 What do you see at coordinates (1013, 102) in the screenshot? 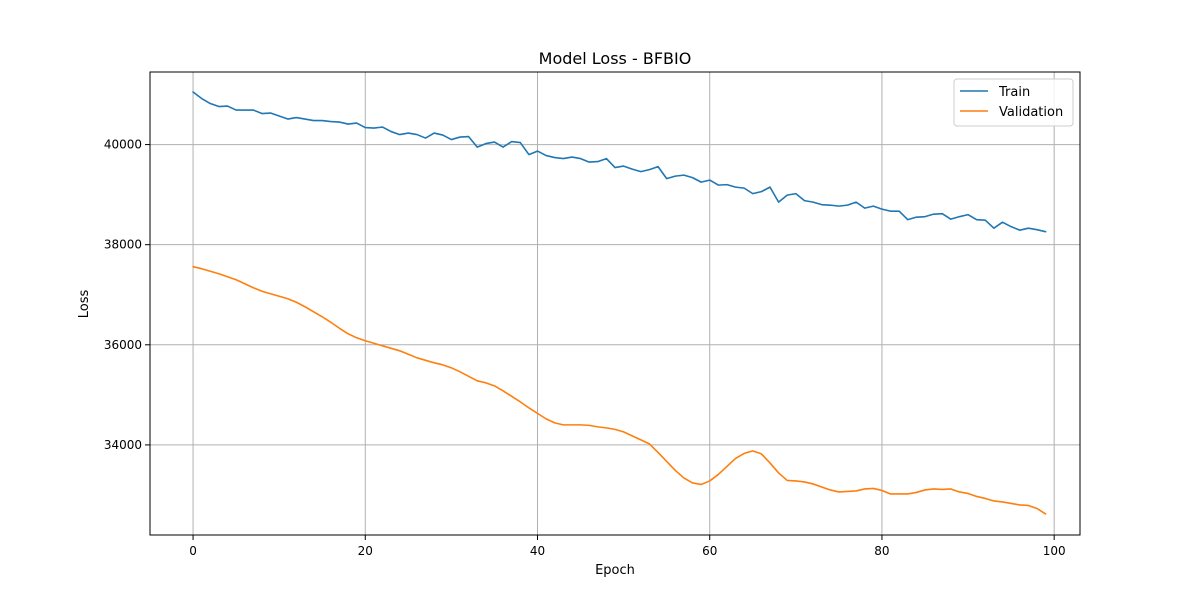
I see `legend: Train Validation` at bounding box center [1013, 102].